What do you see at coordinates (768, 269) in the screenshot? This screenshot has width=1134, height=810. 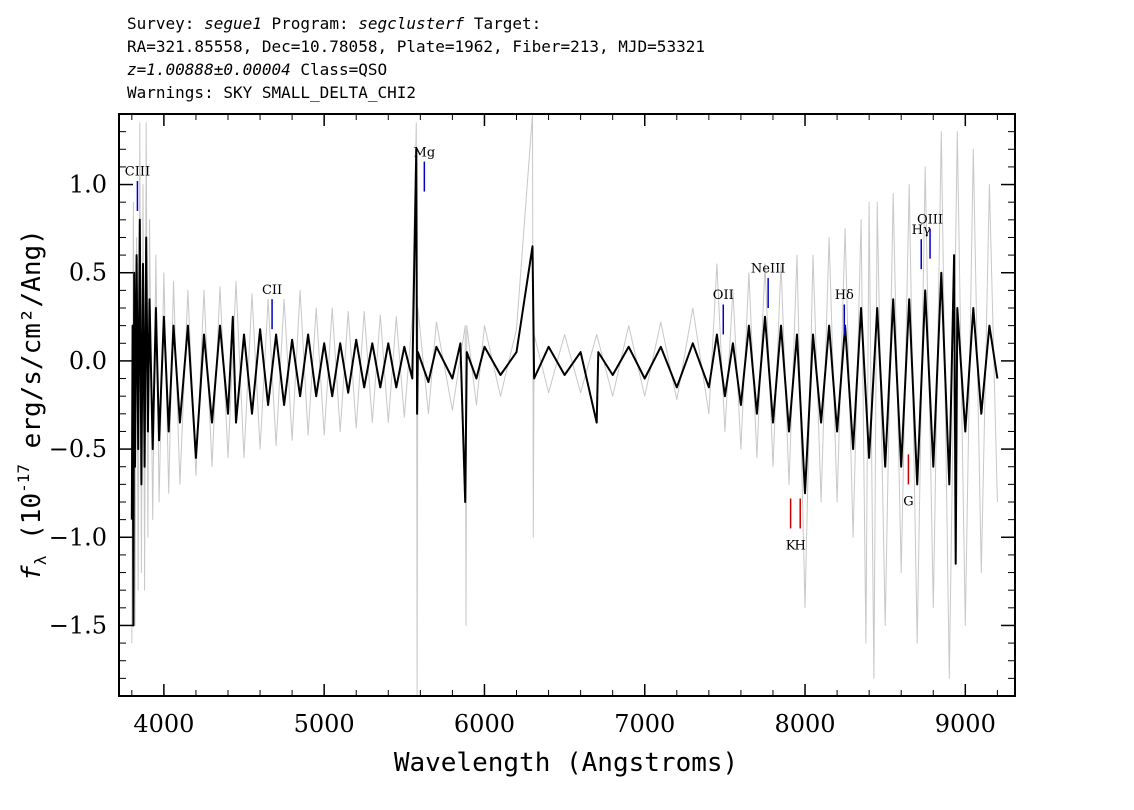 I see `line-label-neiii: NeIII` at bounding box center [768, 269].